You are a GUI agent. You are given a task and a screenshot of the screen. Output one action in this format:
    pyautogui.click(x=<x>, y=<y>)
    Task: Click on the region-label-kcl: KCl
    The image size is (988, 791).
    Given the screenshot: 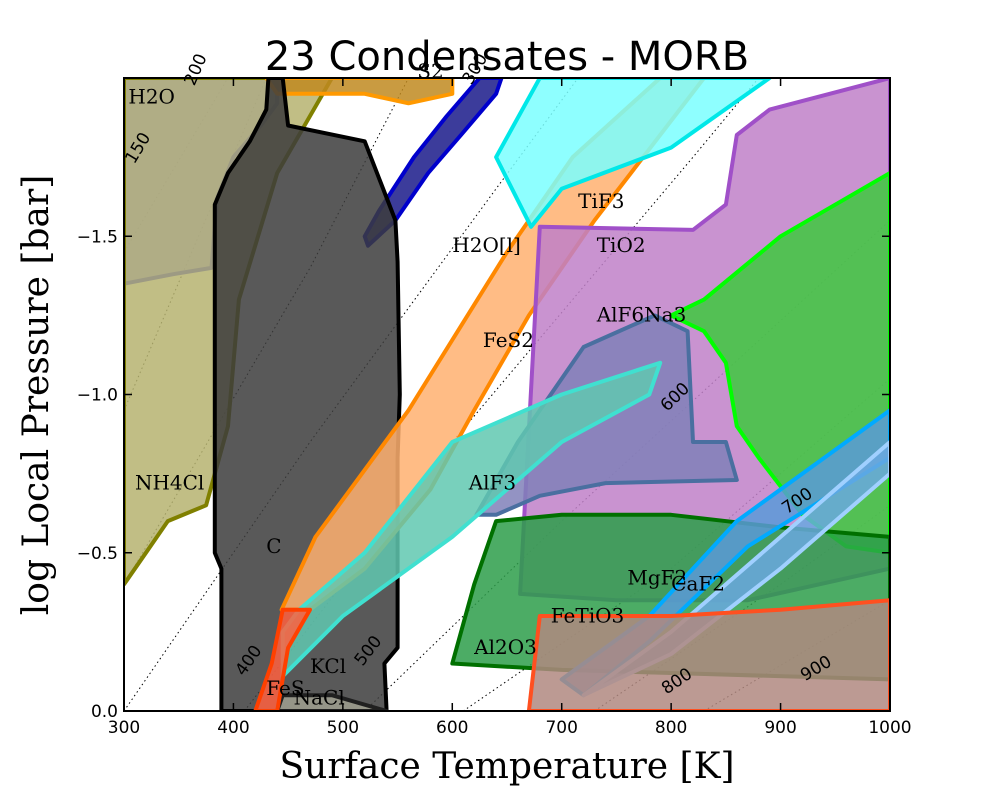 What is the action you would take?
    pyautogui.click(x=328, y=666)
    